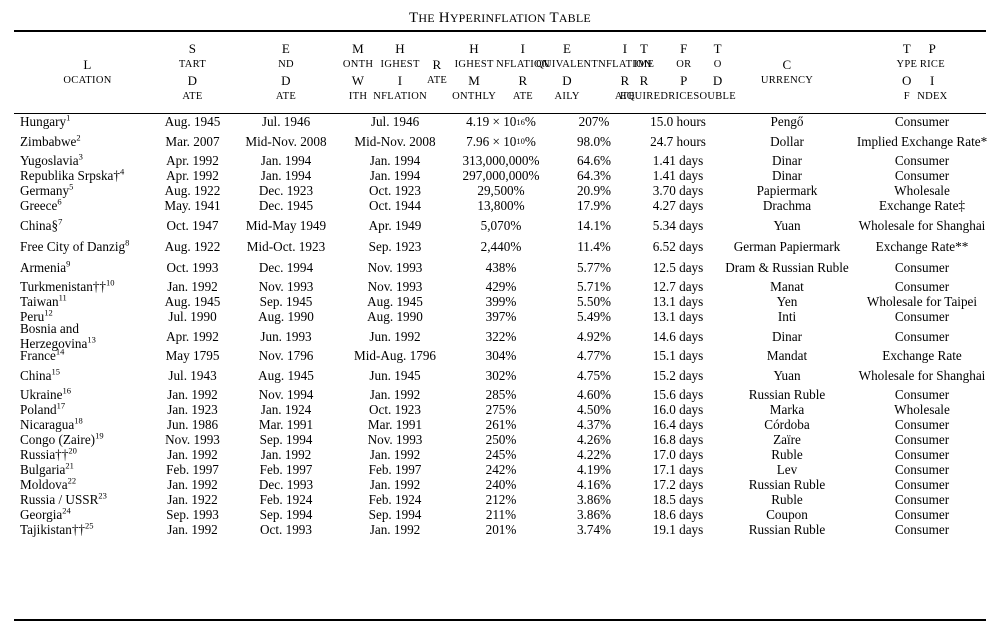 This screenshot has width=1000, height=629. I want to click on end-value: Feb. 1997, so click(286, 469).